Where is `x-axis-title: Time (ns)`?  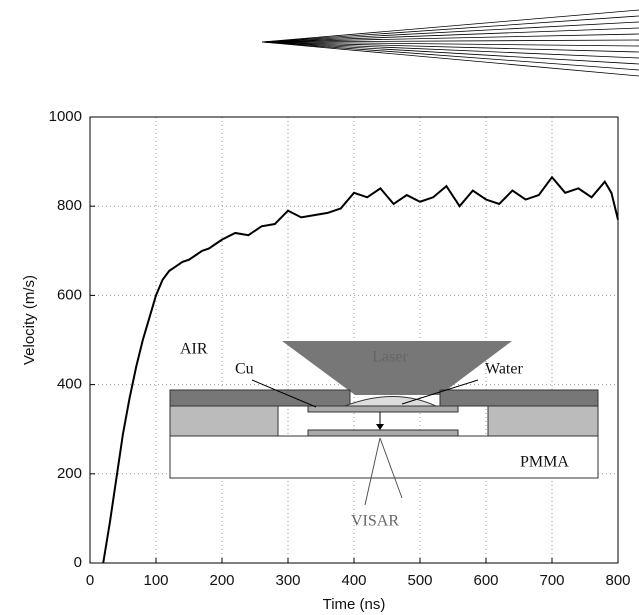 x-axis-title: Time (ns) is located at coordinates (354, 604).